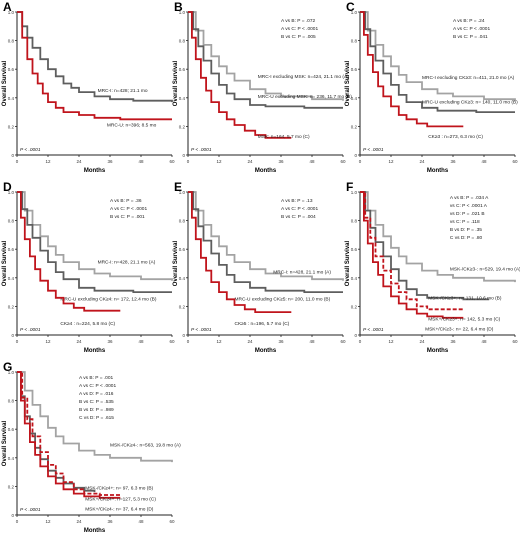  I want to click on panel-letter: G, so click(7, 367).